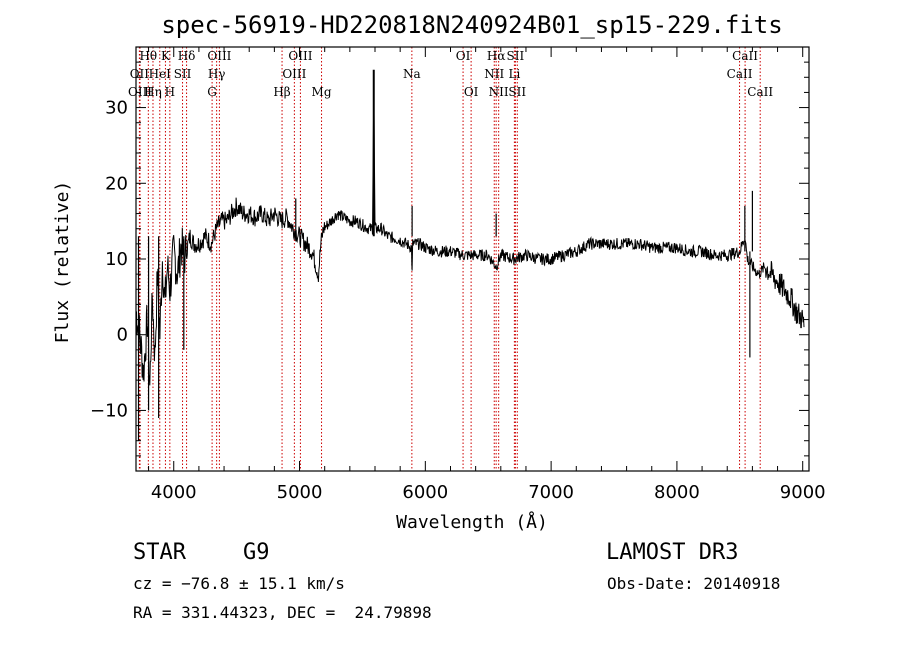 Image resolution: width=900 pixels, height=649 pixels. What do you see at coordinates (803, 492) in the screenshot?
I see `x-tick-label: 9000` at bounding box center [803, 492].